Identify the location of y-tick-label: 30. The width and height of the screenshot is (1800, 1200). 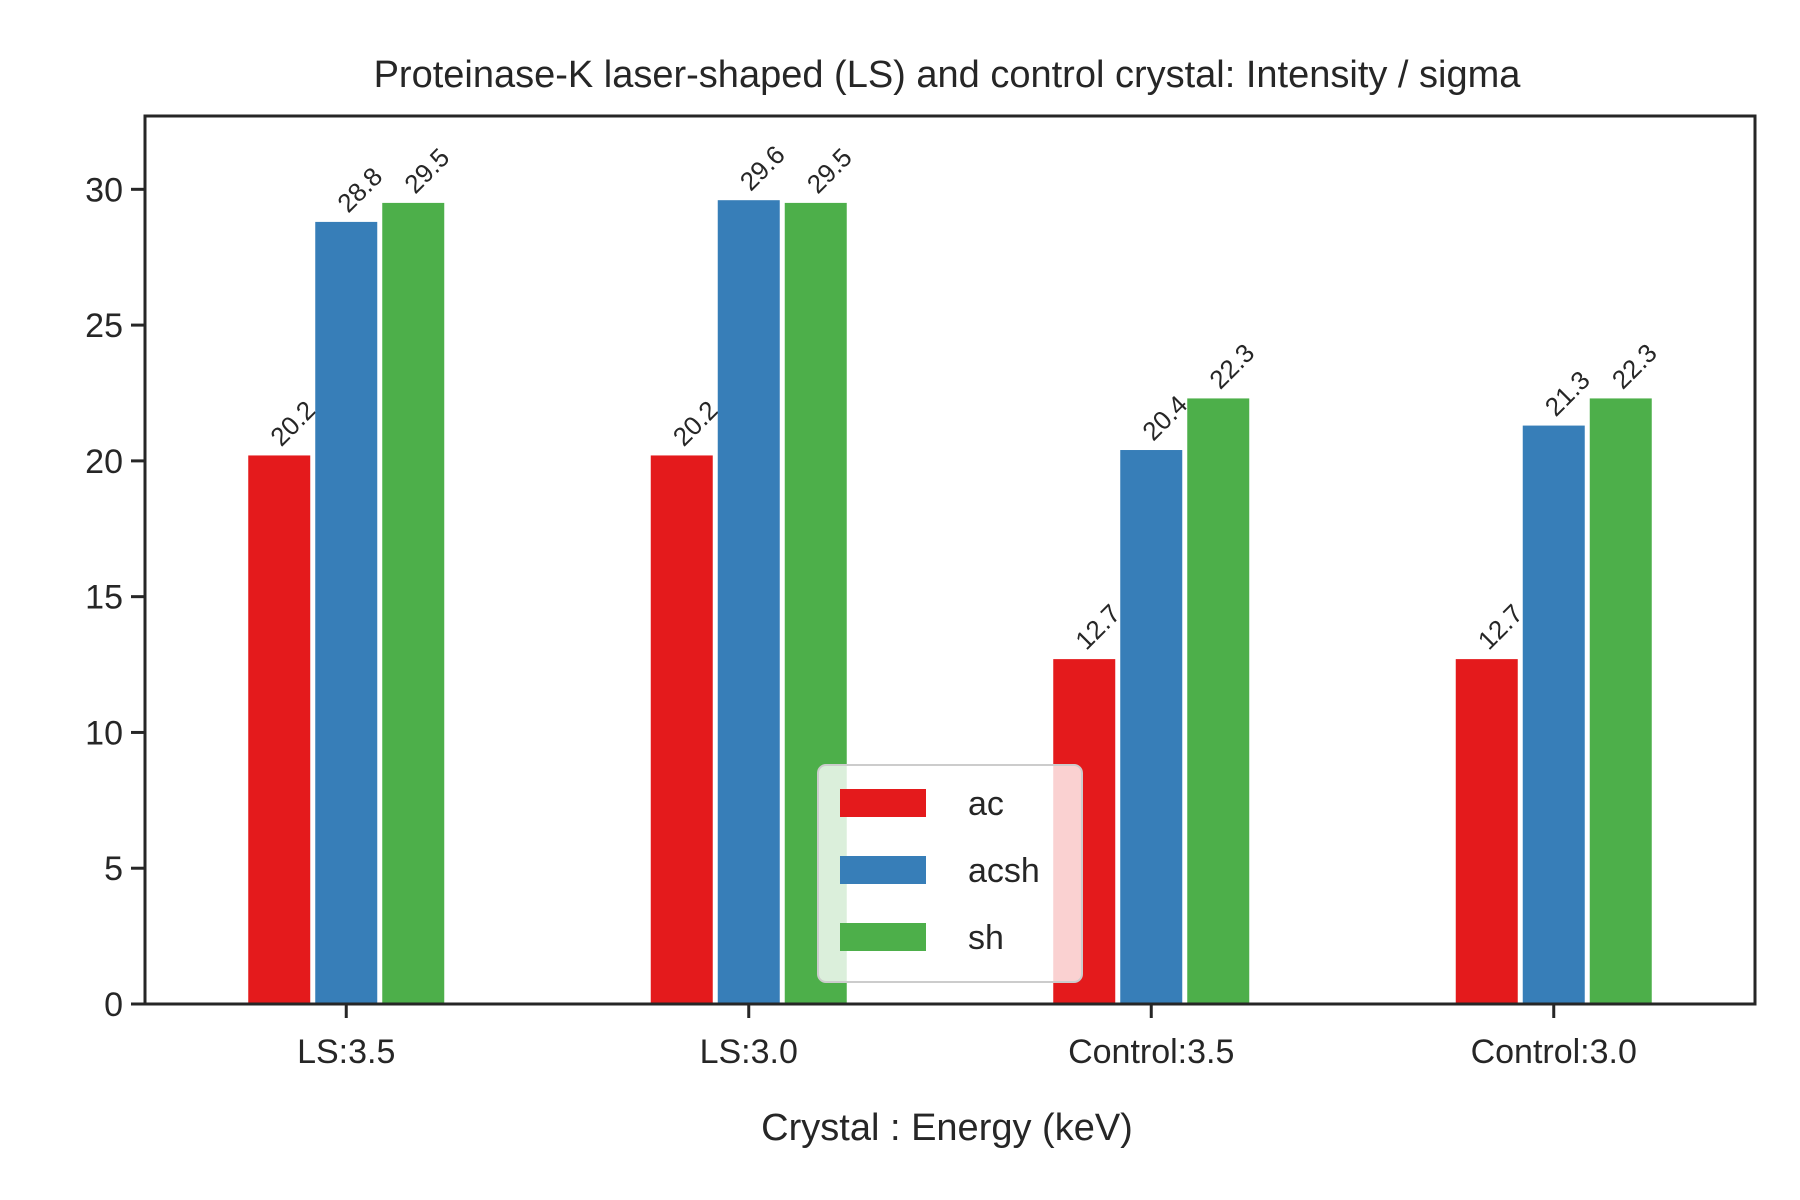
(104, 190).